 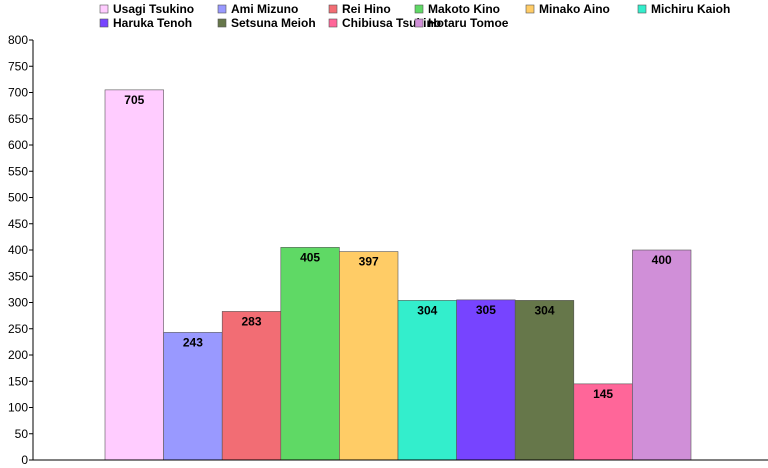 I want to click on legend-item-ami-mizuno: Ami Mizuno, so click(x=257, y=9).